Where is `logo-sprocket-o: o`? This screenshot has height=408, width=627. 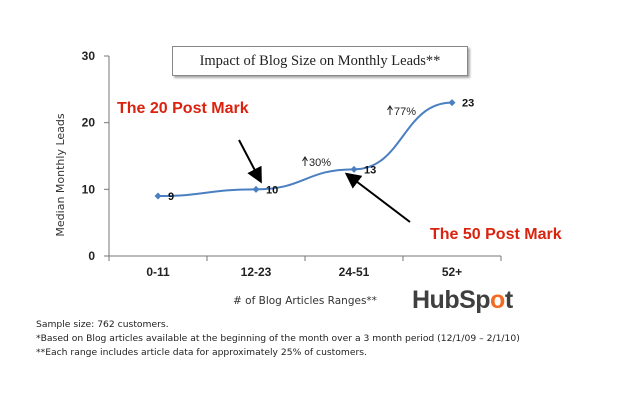
logo-sprocket-o: o is located at coordinates (497, 300).